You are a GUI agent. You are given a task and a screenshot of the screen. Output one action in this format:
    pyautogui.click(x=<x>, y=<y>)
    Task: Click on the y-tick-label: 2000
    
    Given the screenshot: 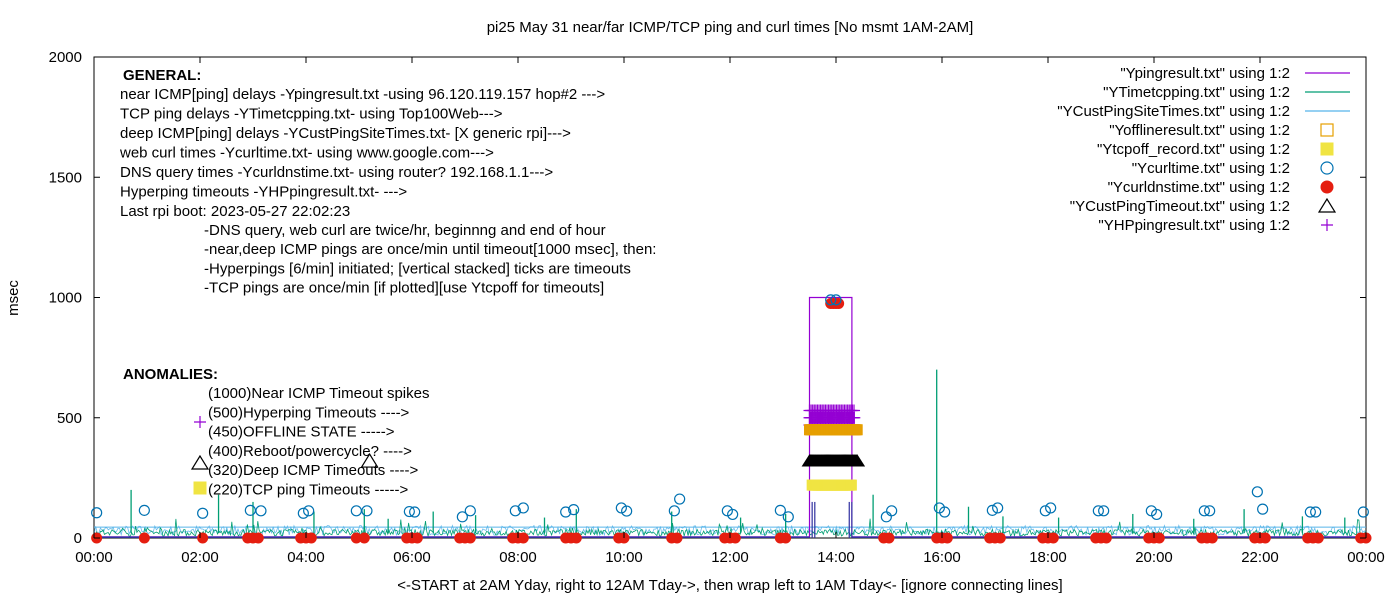 What is the action you would take?
    pyautogui.click(x=65, y=57)
    